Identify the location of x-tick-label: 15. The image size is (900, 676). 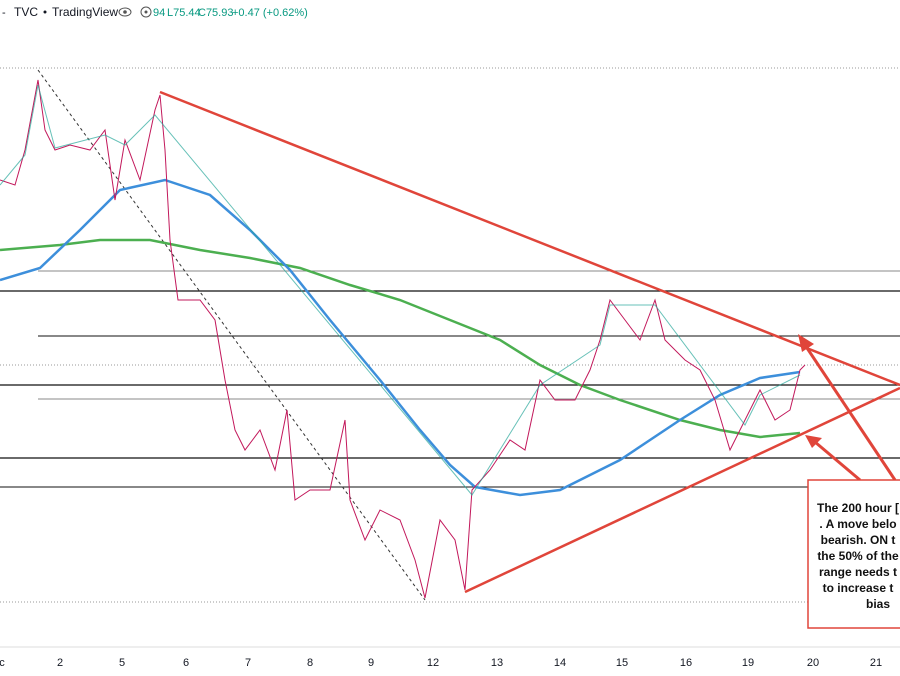
(622, 663).